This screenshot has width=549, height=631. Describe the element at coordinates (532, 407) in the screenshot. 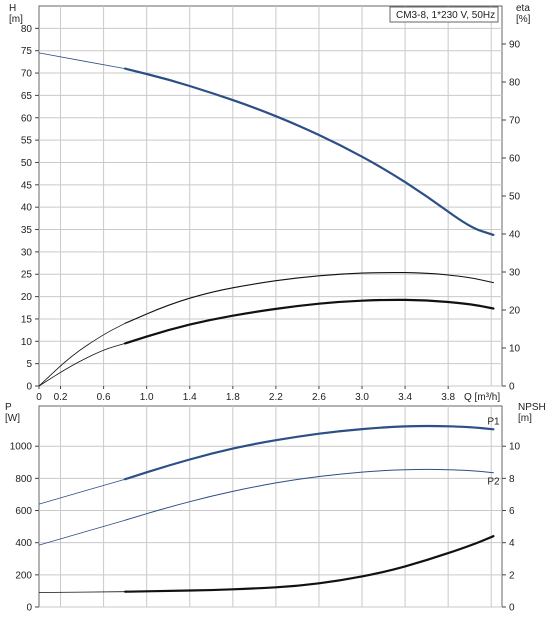

I see `y2-axis-label-0: NPSH` at that location.